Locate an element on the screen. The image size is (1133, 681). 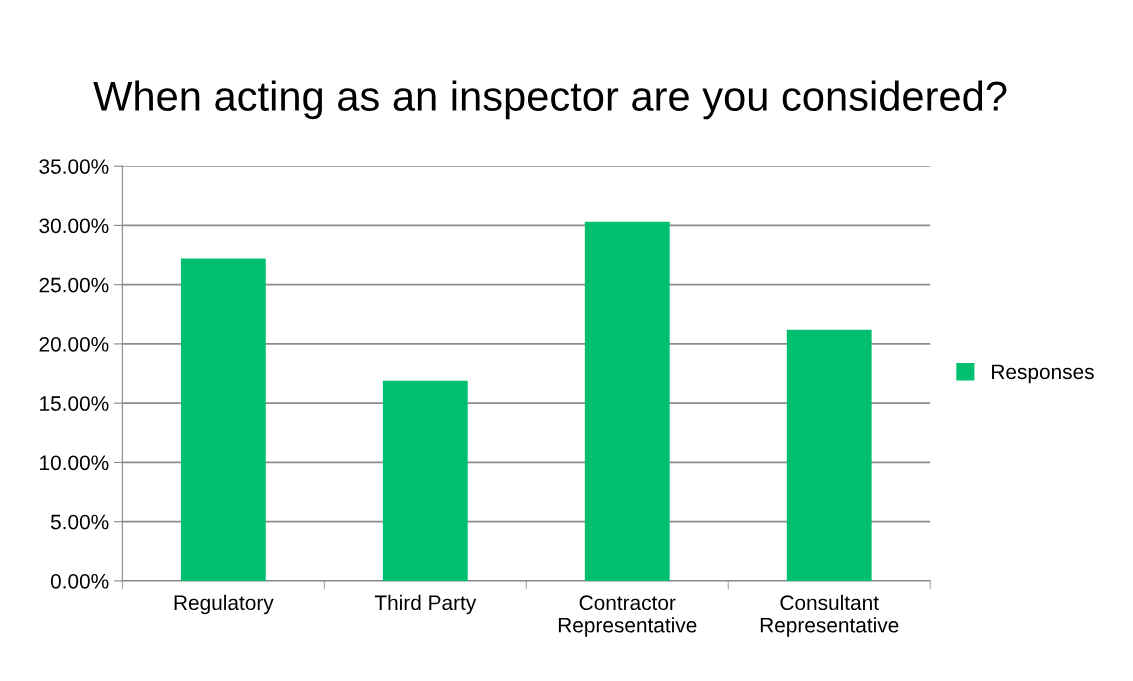
x-tick-label: Third Party is located at coordinates (425, 604).